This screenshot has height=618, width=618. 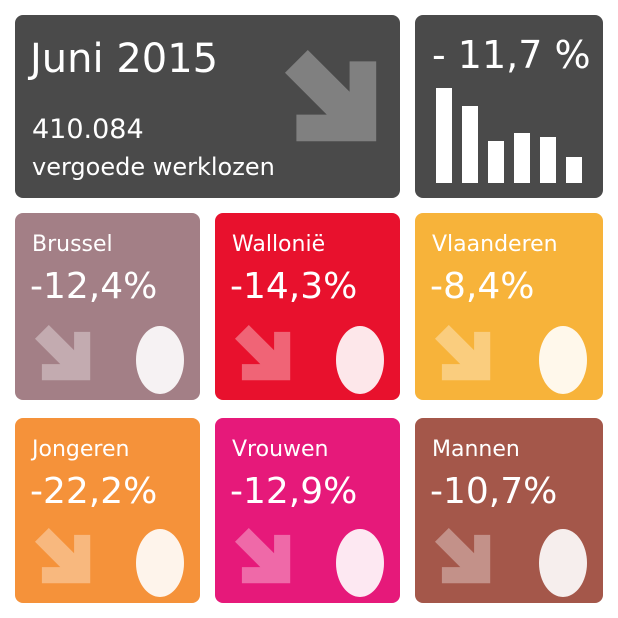 I want to click on tile-change: -12,4%, so click(x=93, y=286).